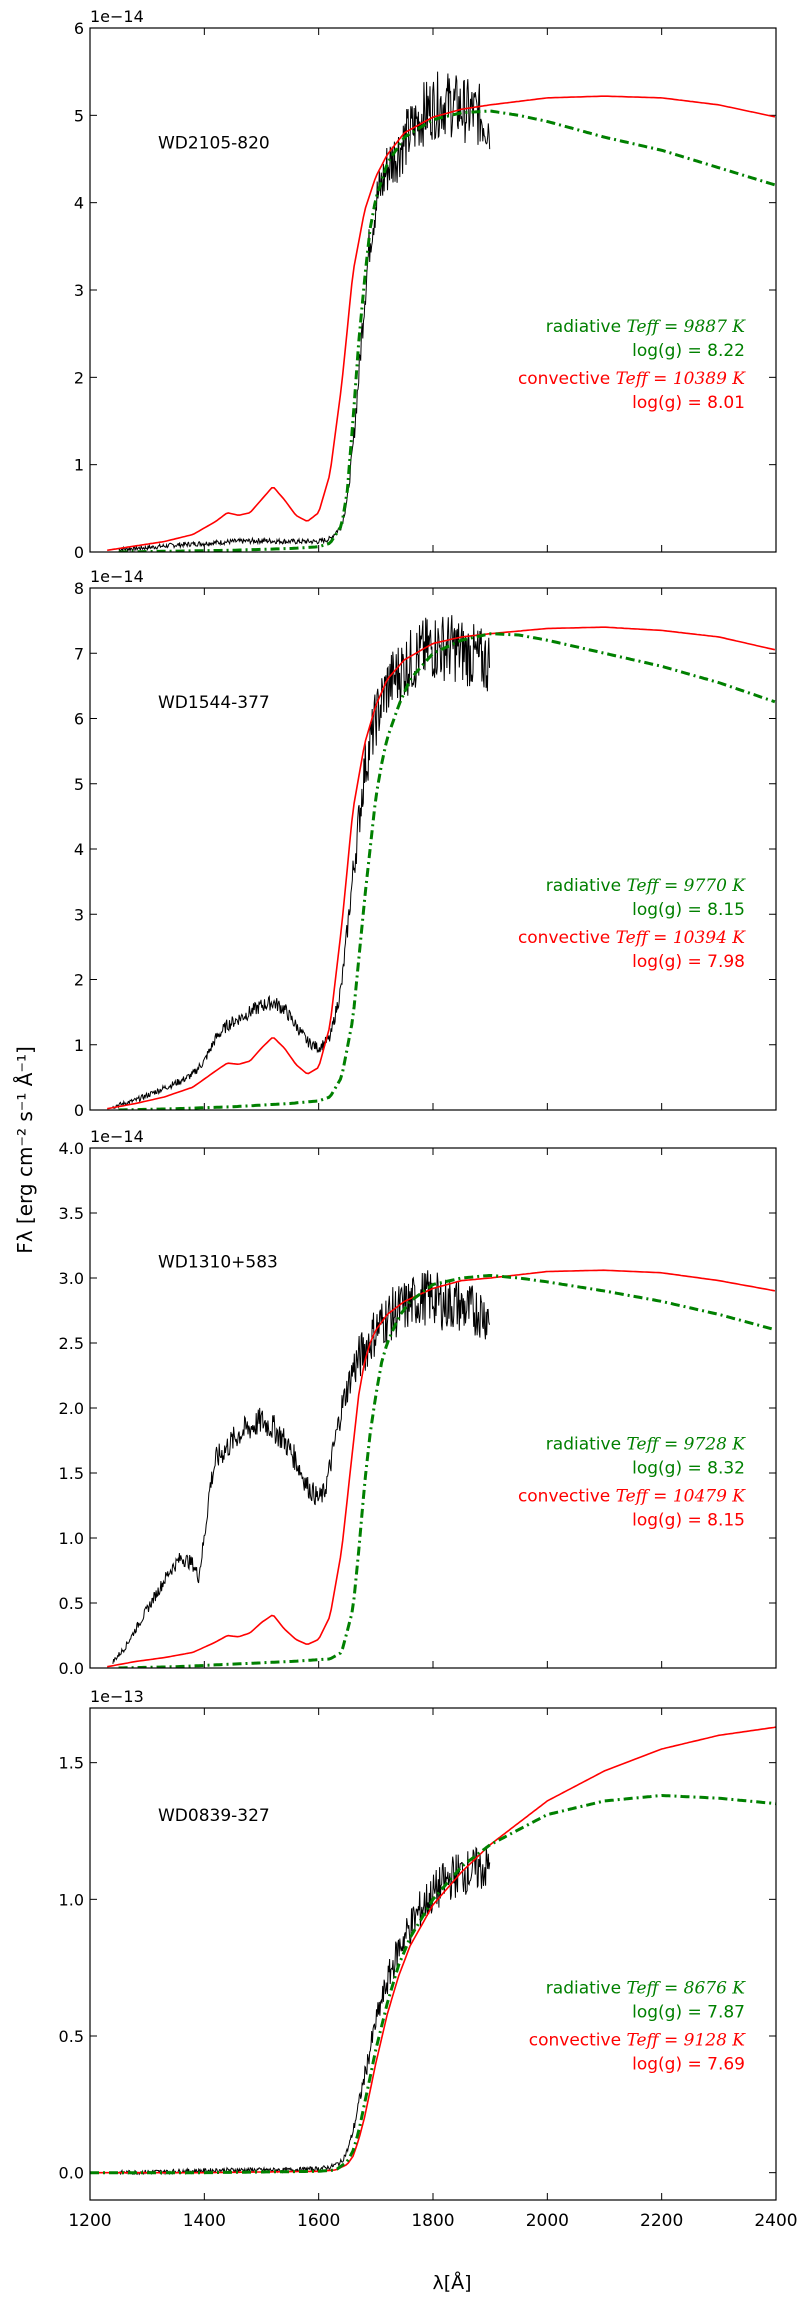 This screenshot has width=806, height=2299. Describe the element at coordinates (681, 1497) in the screenshot. I see `legend-convective-teff: Teff = 10479 K` at that location.